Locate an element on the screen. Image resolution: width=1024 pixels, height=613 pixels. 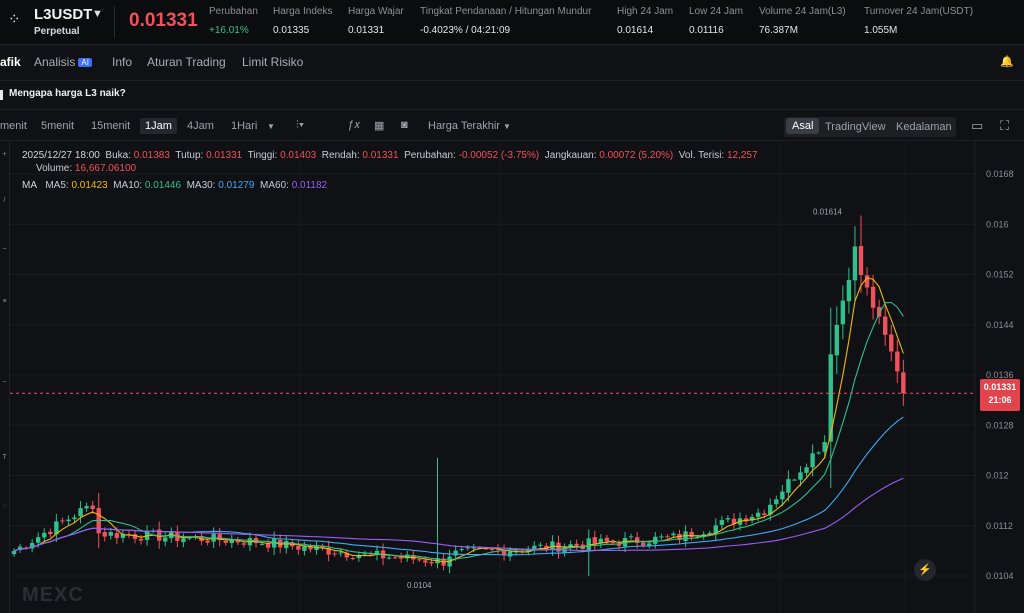
fullscreen-icon: ⛶ is located at coordinates (1005, 125).